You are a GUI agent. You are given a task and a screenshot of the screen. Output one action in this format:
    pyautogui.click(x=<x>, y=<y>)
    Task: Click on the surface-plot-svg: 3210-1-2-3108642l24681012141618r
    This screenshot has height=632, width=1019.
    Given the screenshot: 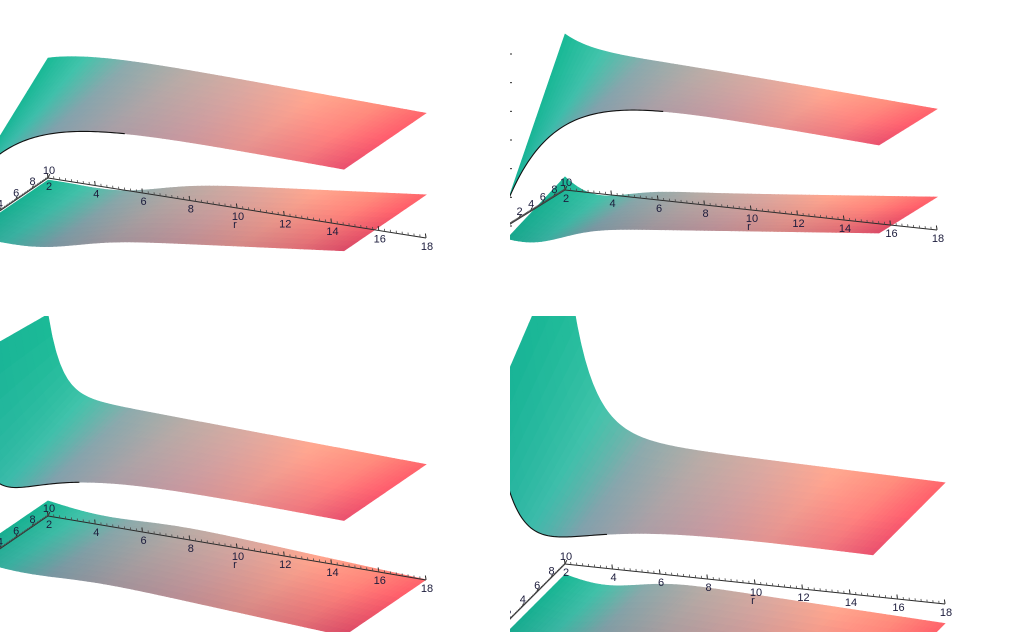 What is the action you would take?
    pyautogui.click(x=727, y=139)
    